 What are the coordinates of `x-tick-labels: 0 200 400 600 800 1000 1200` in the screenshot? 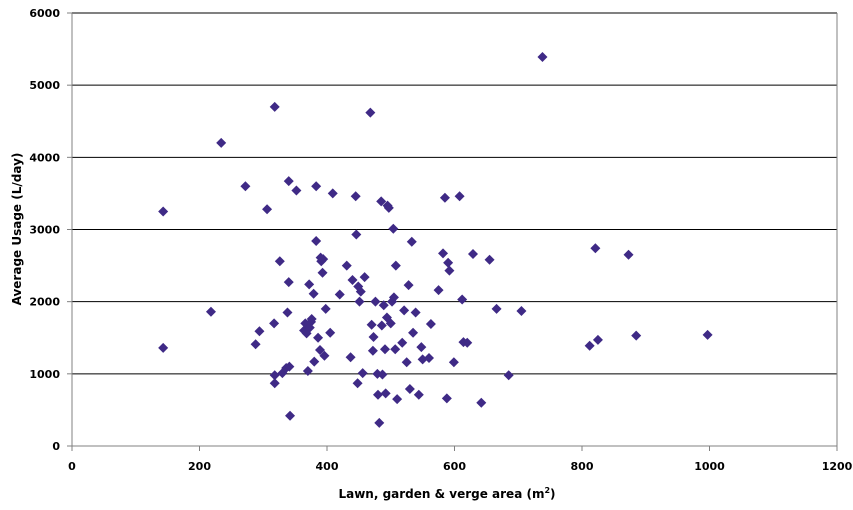 It's located at (460, 459).